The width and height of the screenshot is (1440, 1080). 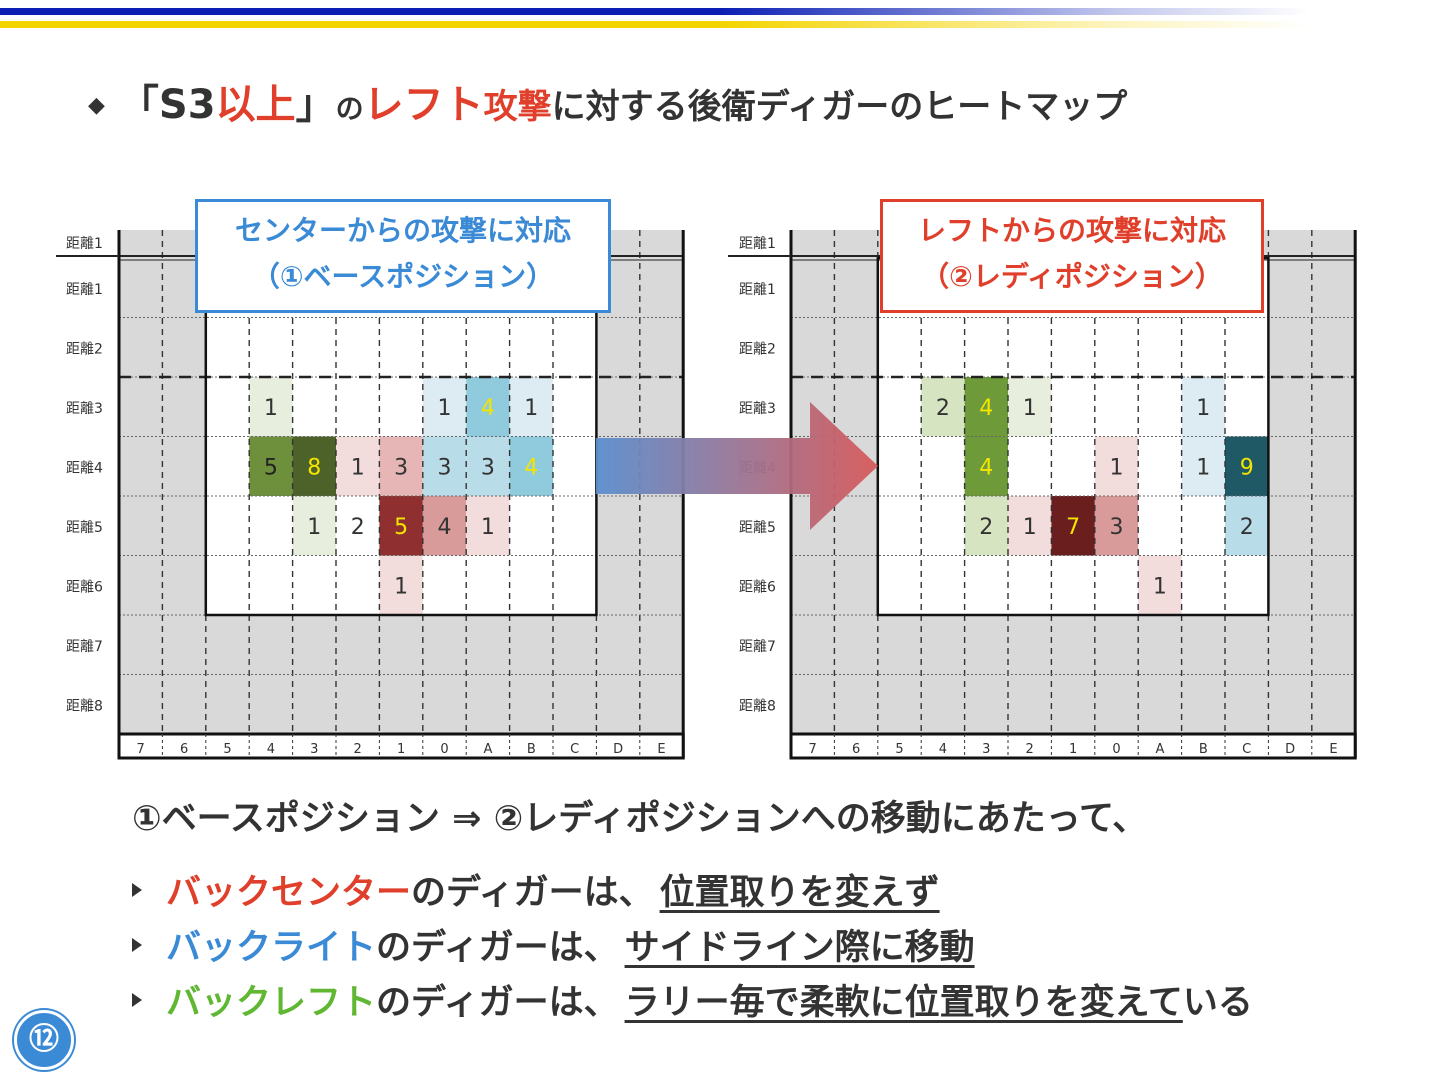 What do you see at coordinates (403, 256) in the screenshot?
I see `callout-base-position: センターからの攻撃に対応 （①ベースポジション）` at bounding box center [403, 256].